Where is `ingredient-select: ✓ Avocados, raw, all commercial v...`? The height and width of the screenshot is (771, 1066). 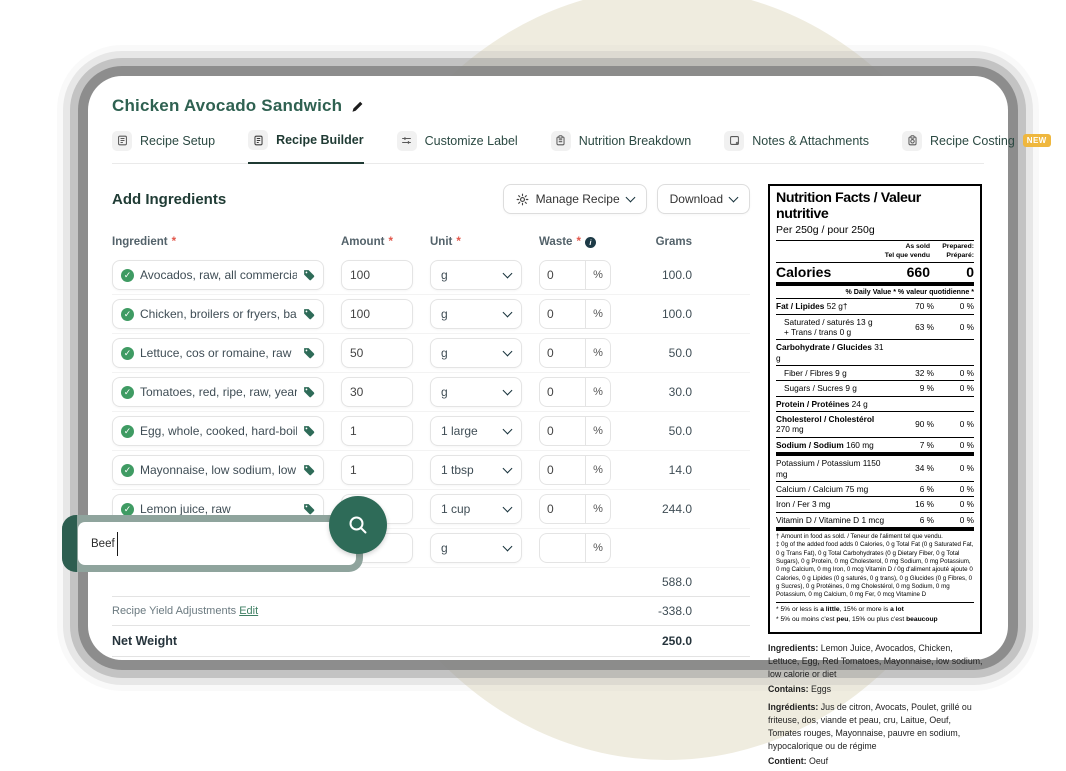
ingredient-select: ✓ Avocados, raw, all commercial v... is located at coordinates (218, 275).